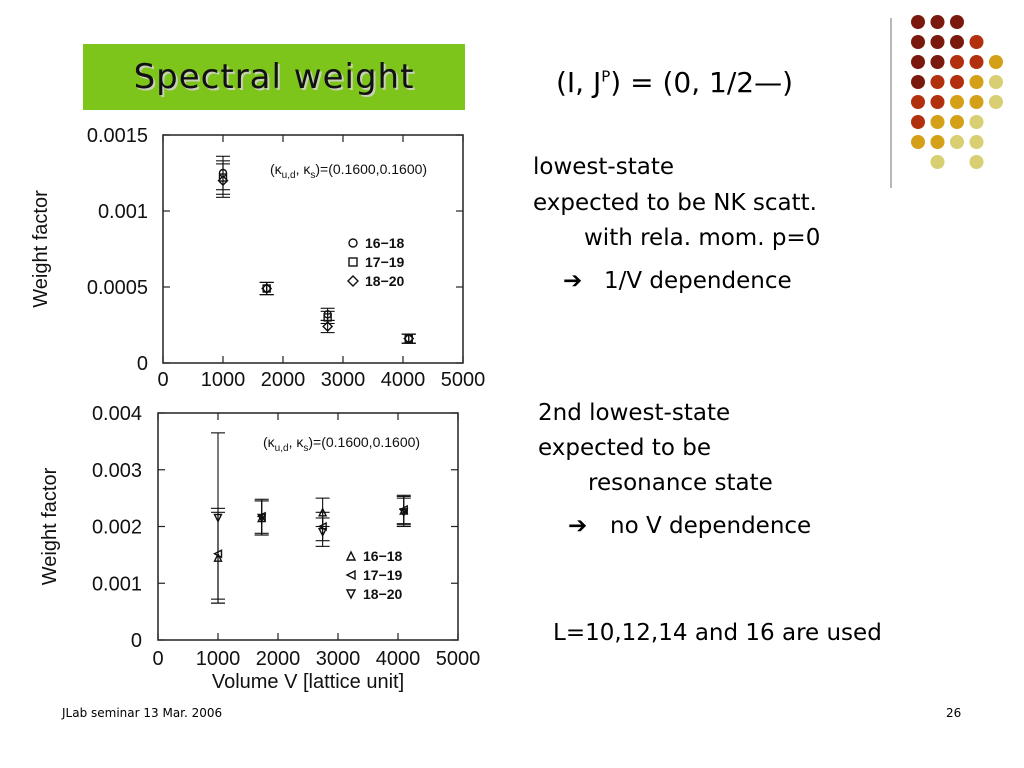 This screenshot has height=768, width=1024. Describe the element at coordinates (117, 471) in the screenshot. I see `y-tick-label: 0.003` at that location.